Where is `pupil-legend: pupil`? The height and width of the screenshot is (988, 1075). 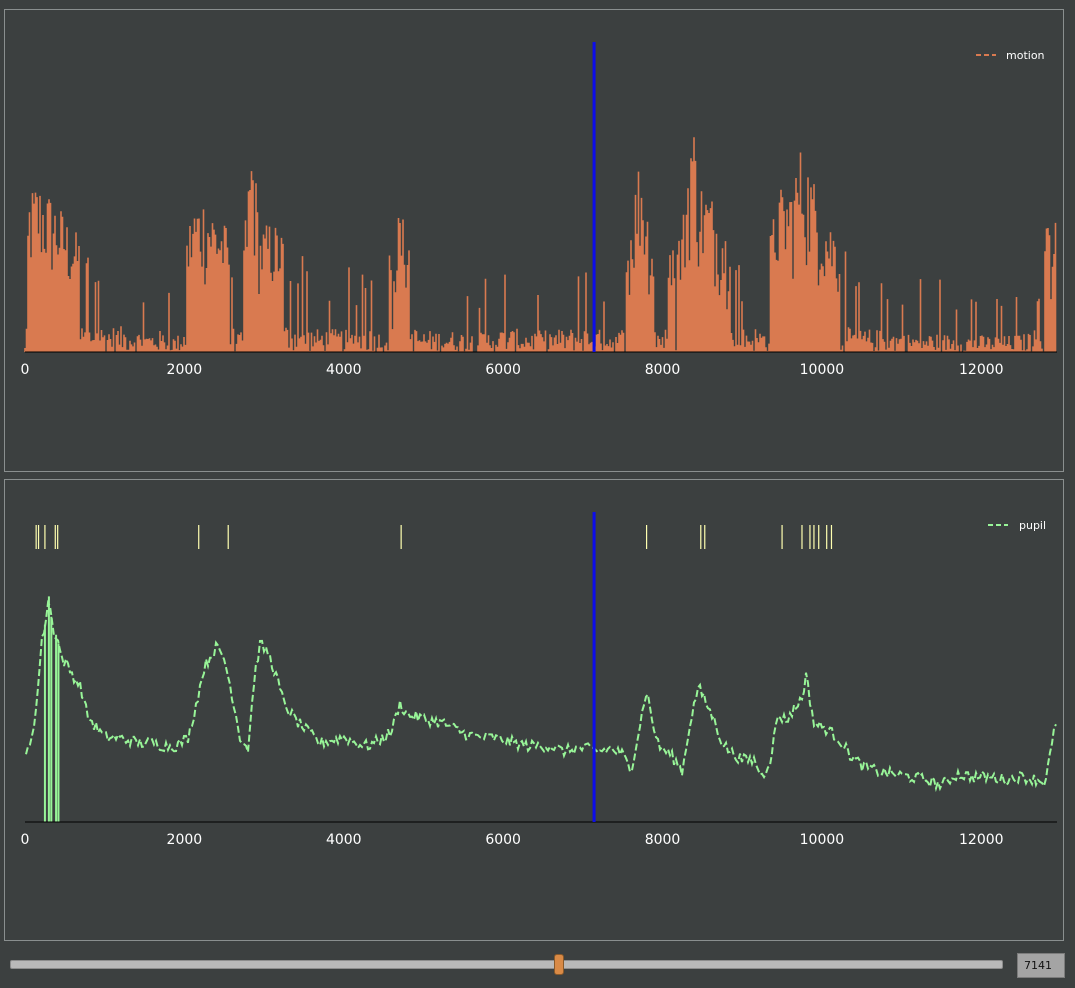
pupil-legend: pupil is located at coordinates (1017, 525).